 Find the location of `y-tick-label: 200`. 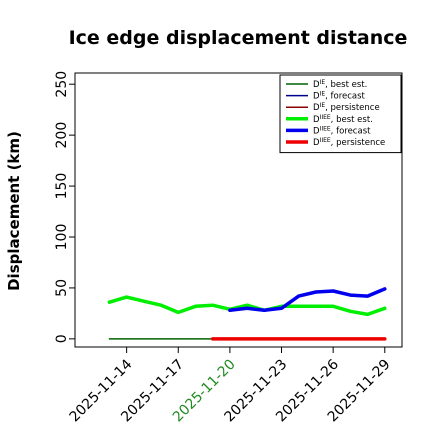

y-tick-label: 200 is located at coordinates (62, 135).